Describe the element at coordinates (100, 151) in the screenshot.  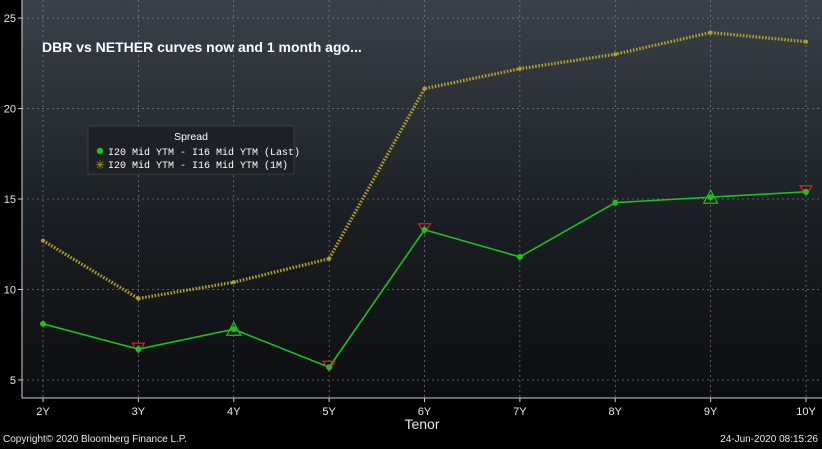
I see `legend-marker-last` at that location.